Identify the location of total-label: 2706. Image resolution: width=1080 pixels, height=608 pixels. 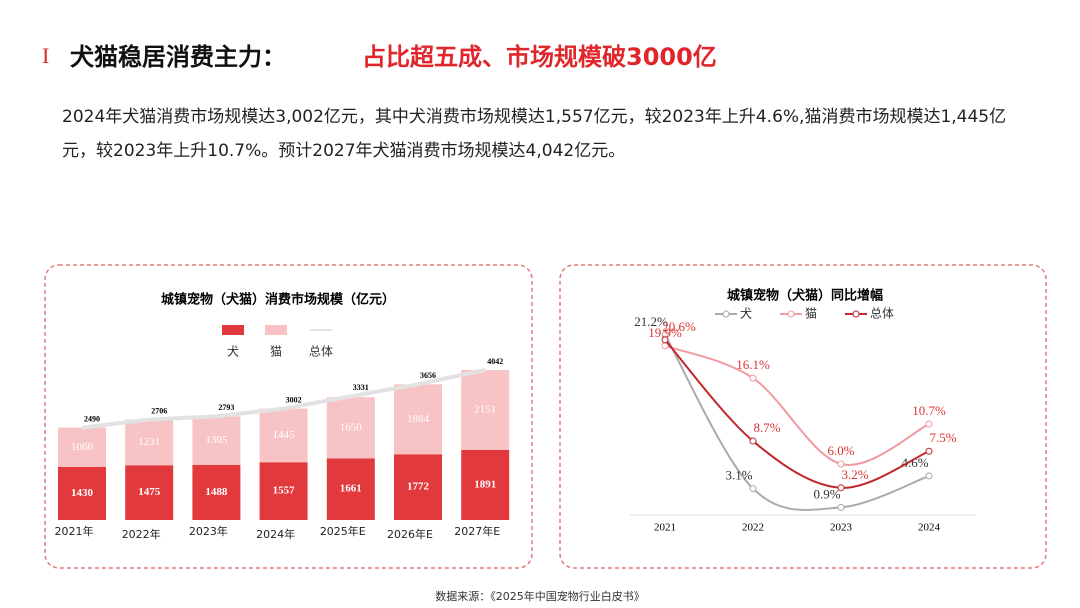
(159, 410).